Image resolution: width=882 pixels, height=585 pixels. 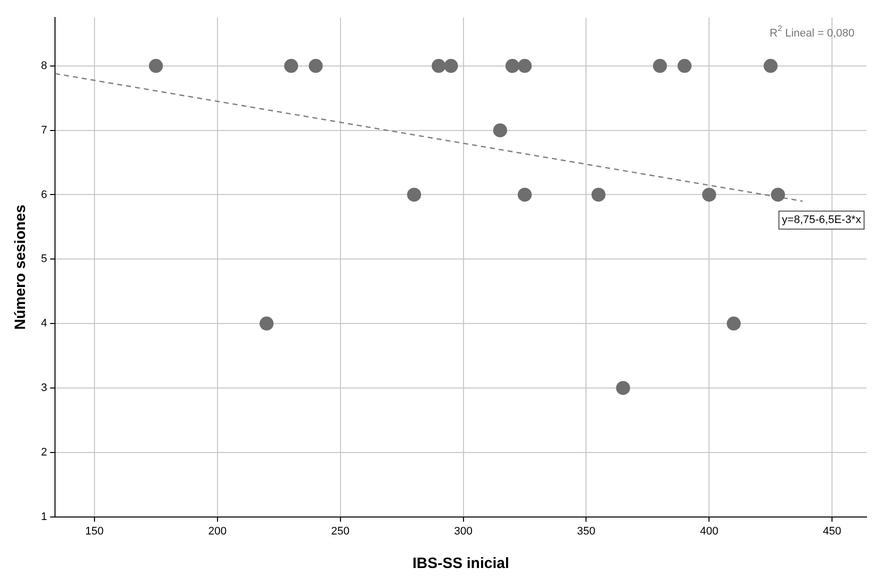 What do you see at coordinates (586, 531) in the screenshot?
I see `x-tick-label: 350` at bounding box center [586, 531].